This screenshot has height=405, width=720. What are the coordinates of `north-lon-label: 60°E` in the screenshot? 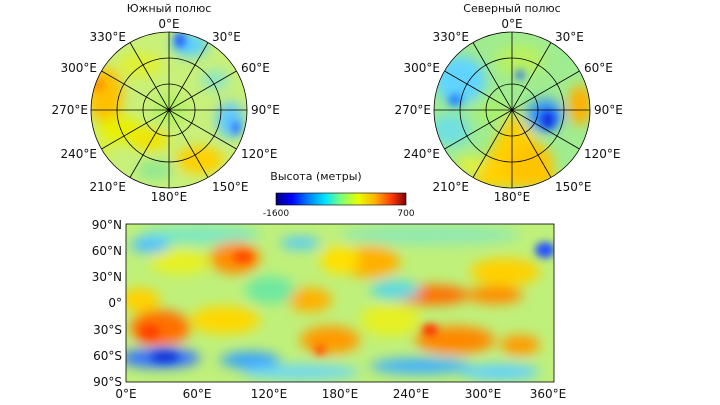 It's located at (598, 68).